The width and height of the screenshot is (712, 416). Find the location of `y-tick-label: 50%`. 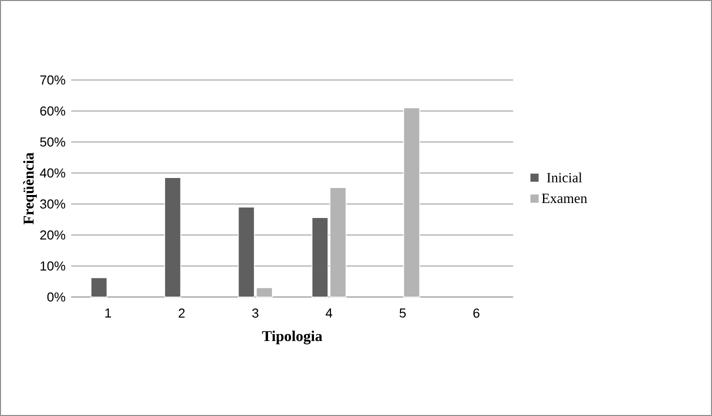

y-tick-label: 50% is located at coordinates (53, 142).